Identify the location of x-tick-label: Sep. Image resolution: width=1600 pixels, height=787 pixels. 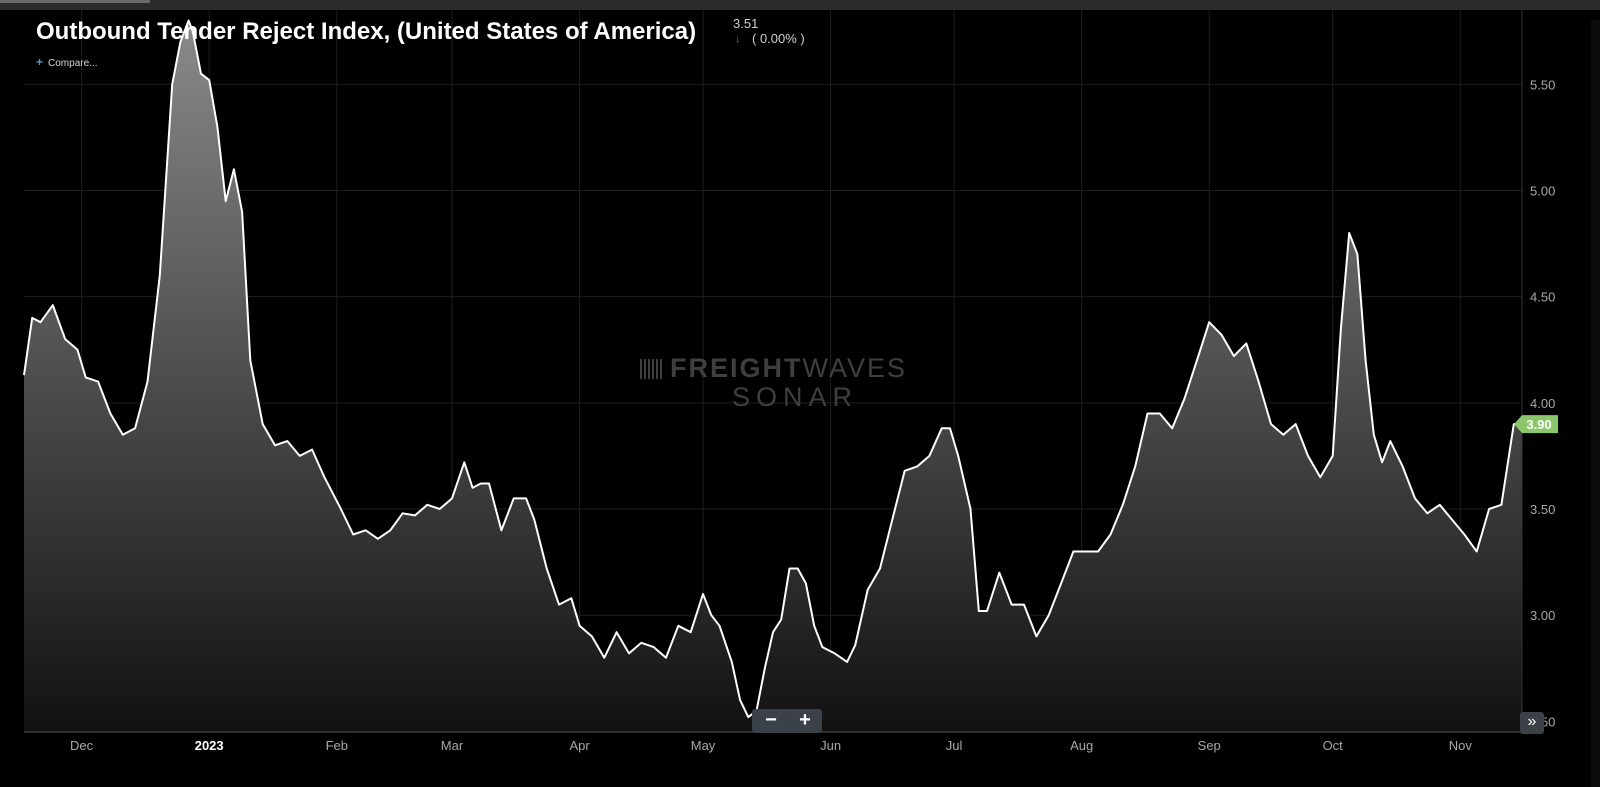
(1209, 745).